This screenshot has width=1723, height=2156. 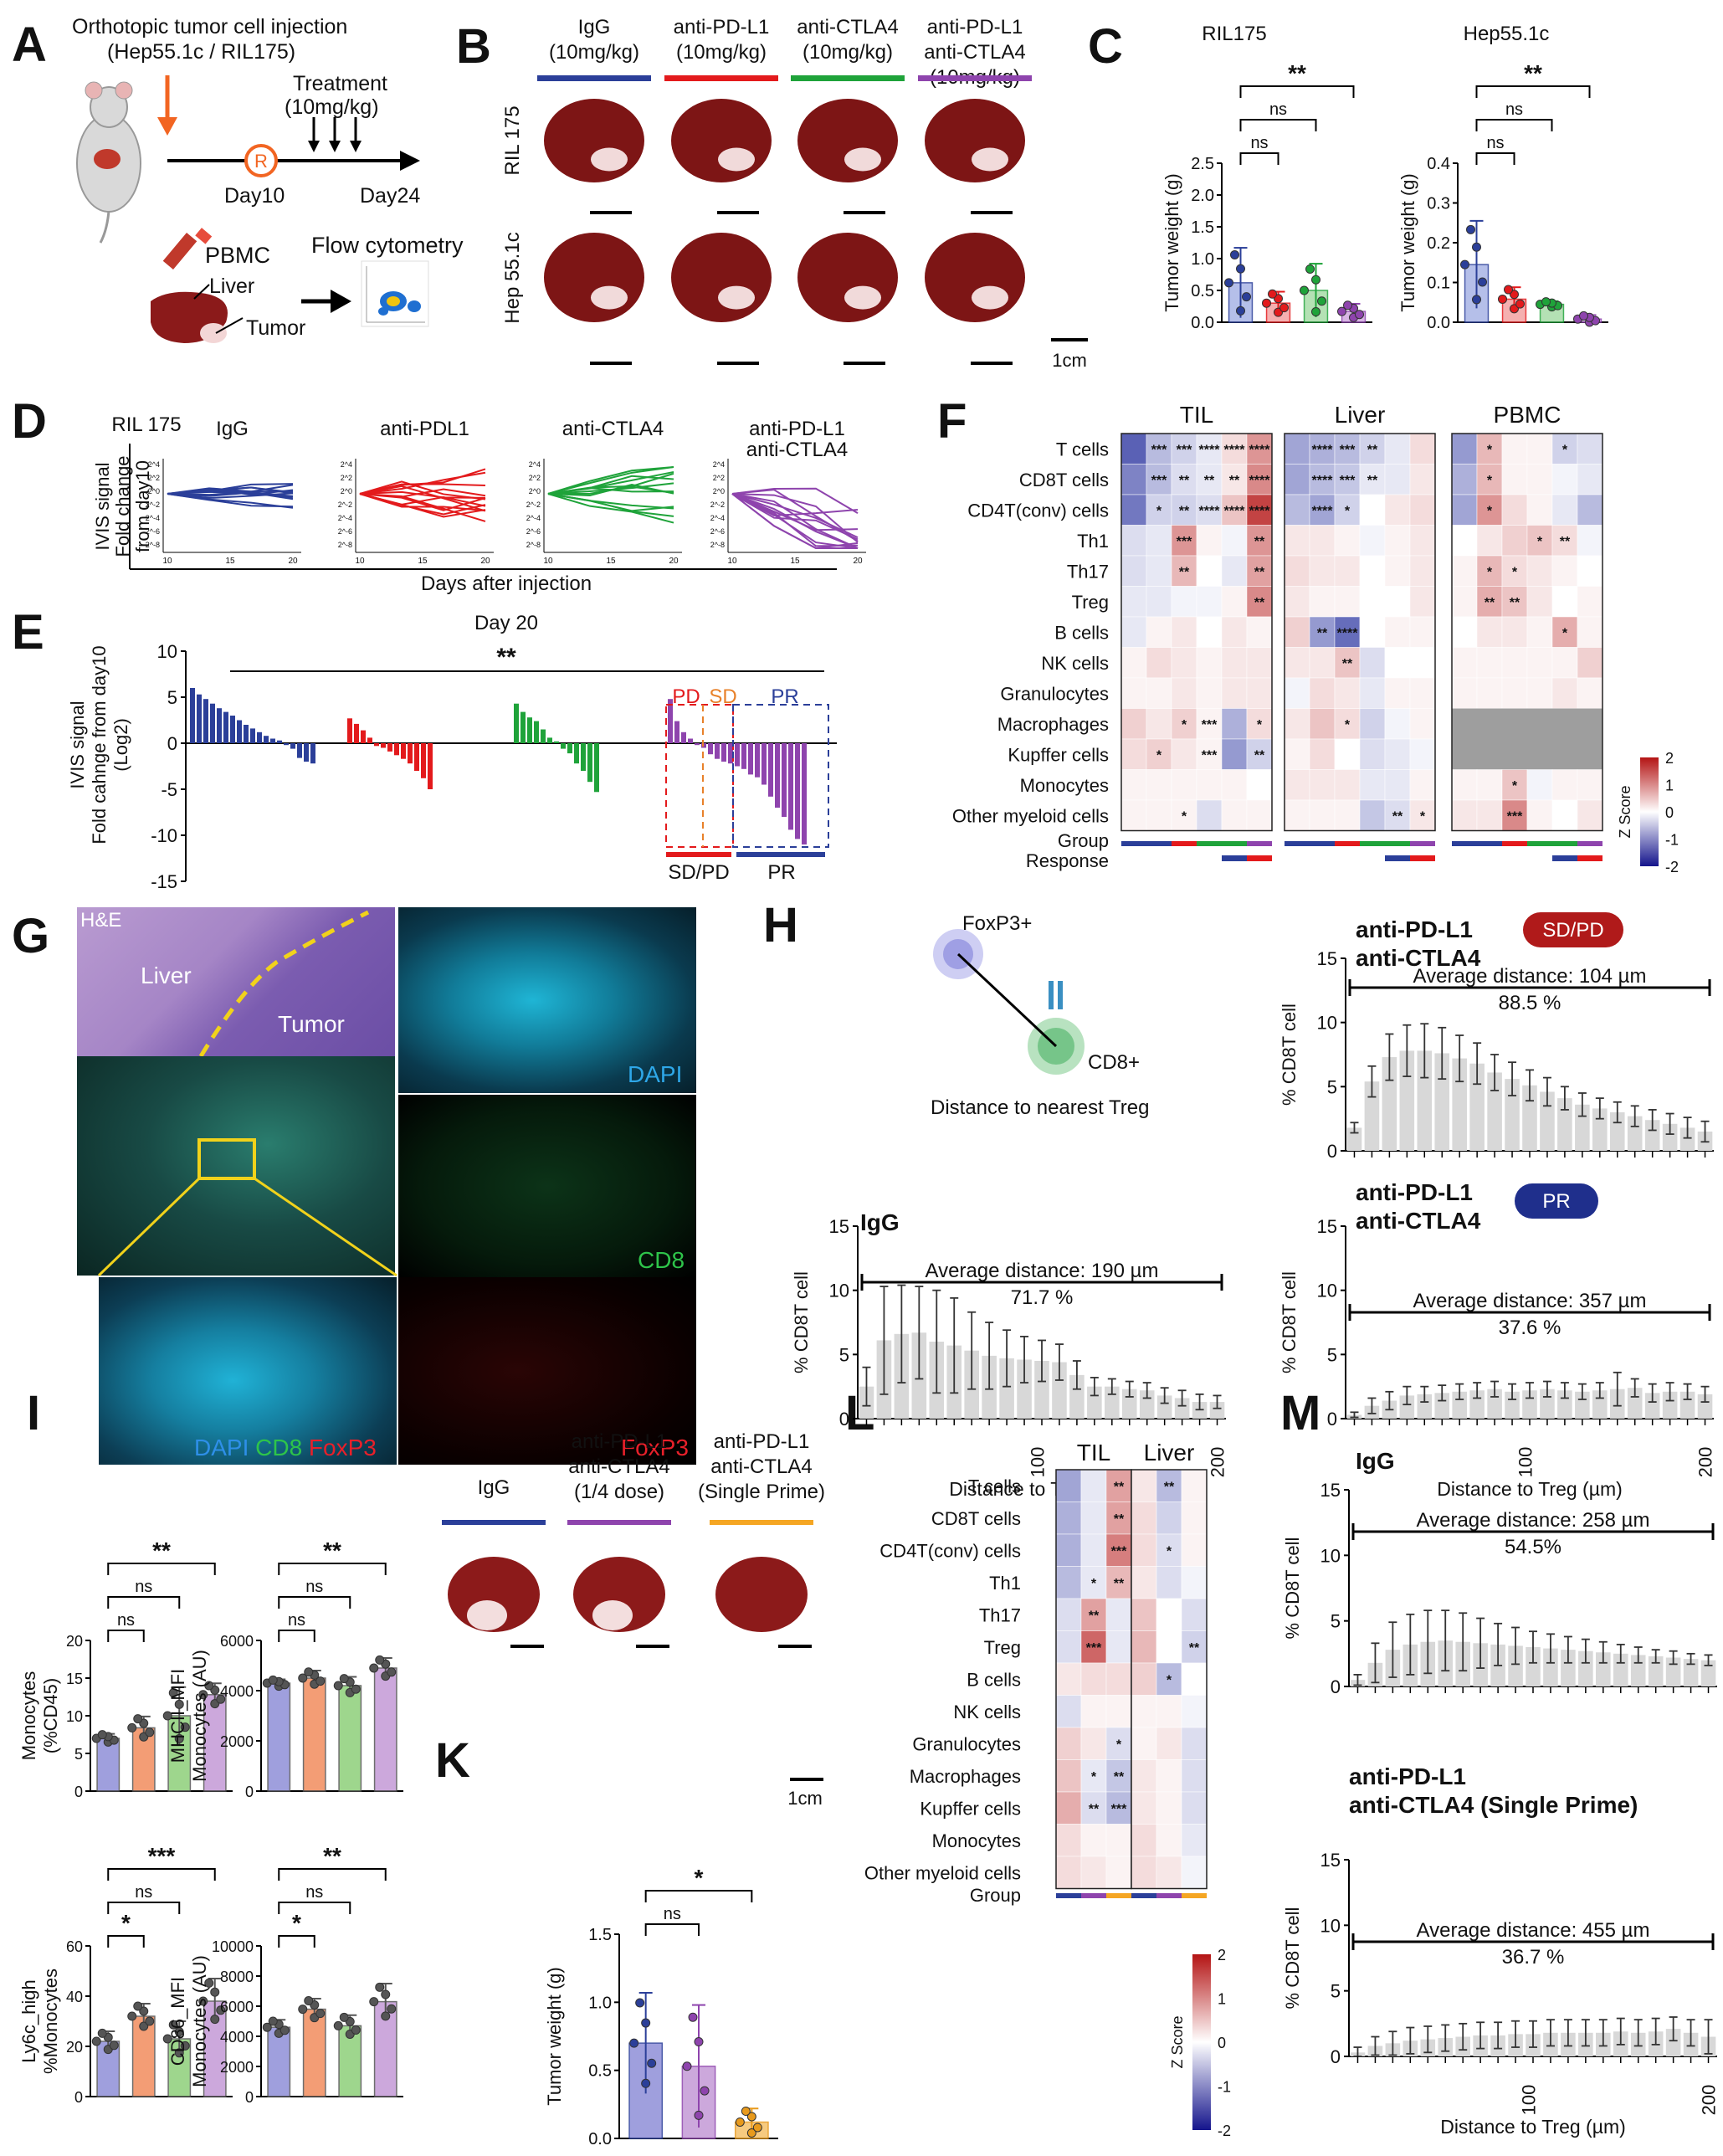 What do you see at coordinates (594, 27) in the screenshot?
I see `b-group-label: IgG` at bounding box center [594, 27].